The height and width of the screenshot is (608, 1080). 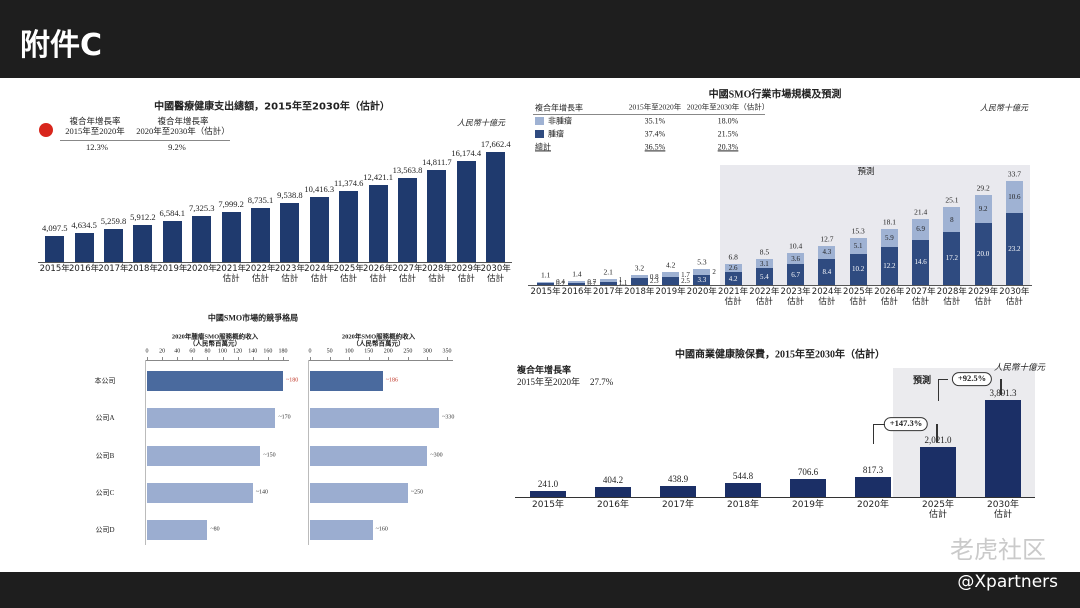 What do you see at coordinates (97, 147) in the screenshot?
I see `cagr-value: 12.3%` at bounding box center [97, 147].